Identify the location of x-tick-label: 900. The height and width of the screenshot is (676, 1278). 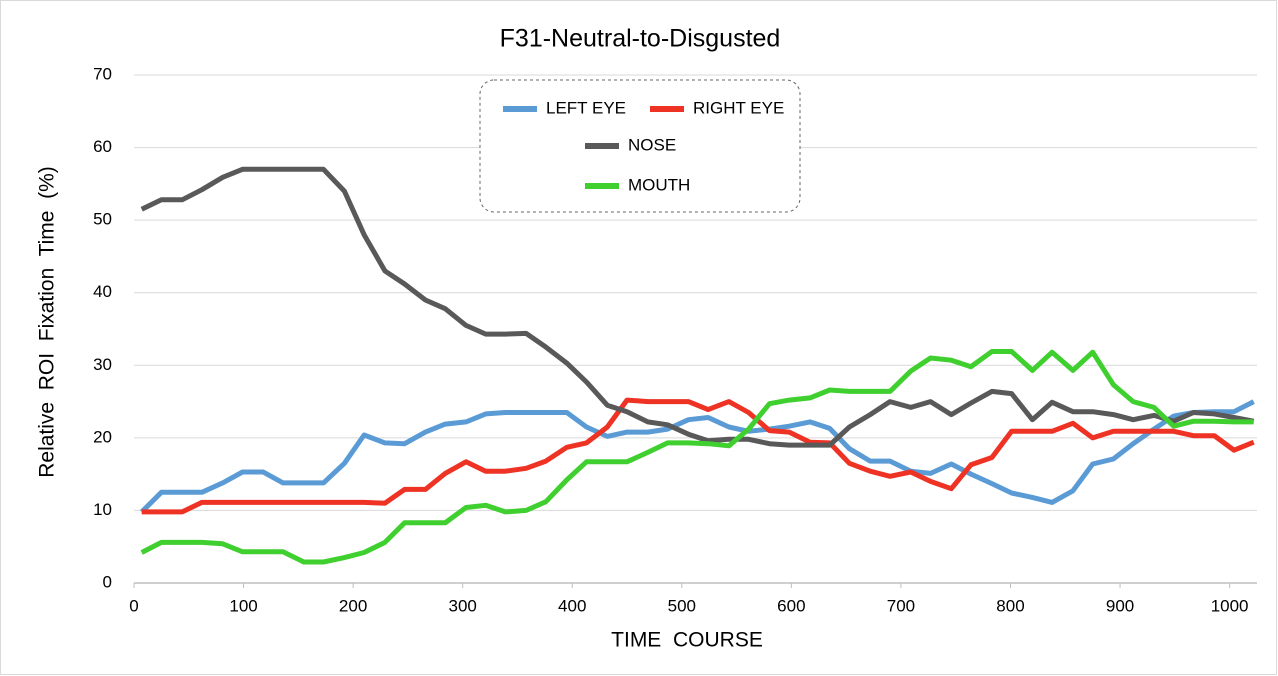
(1120, 605).